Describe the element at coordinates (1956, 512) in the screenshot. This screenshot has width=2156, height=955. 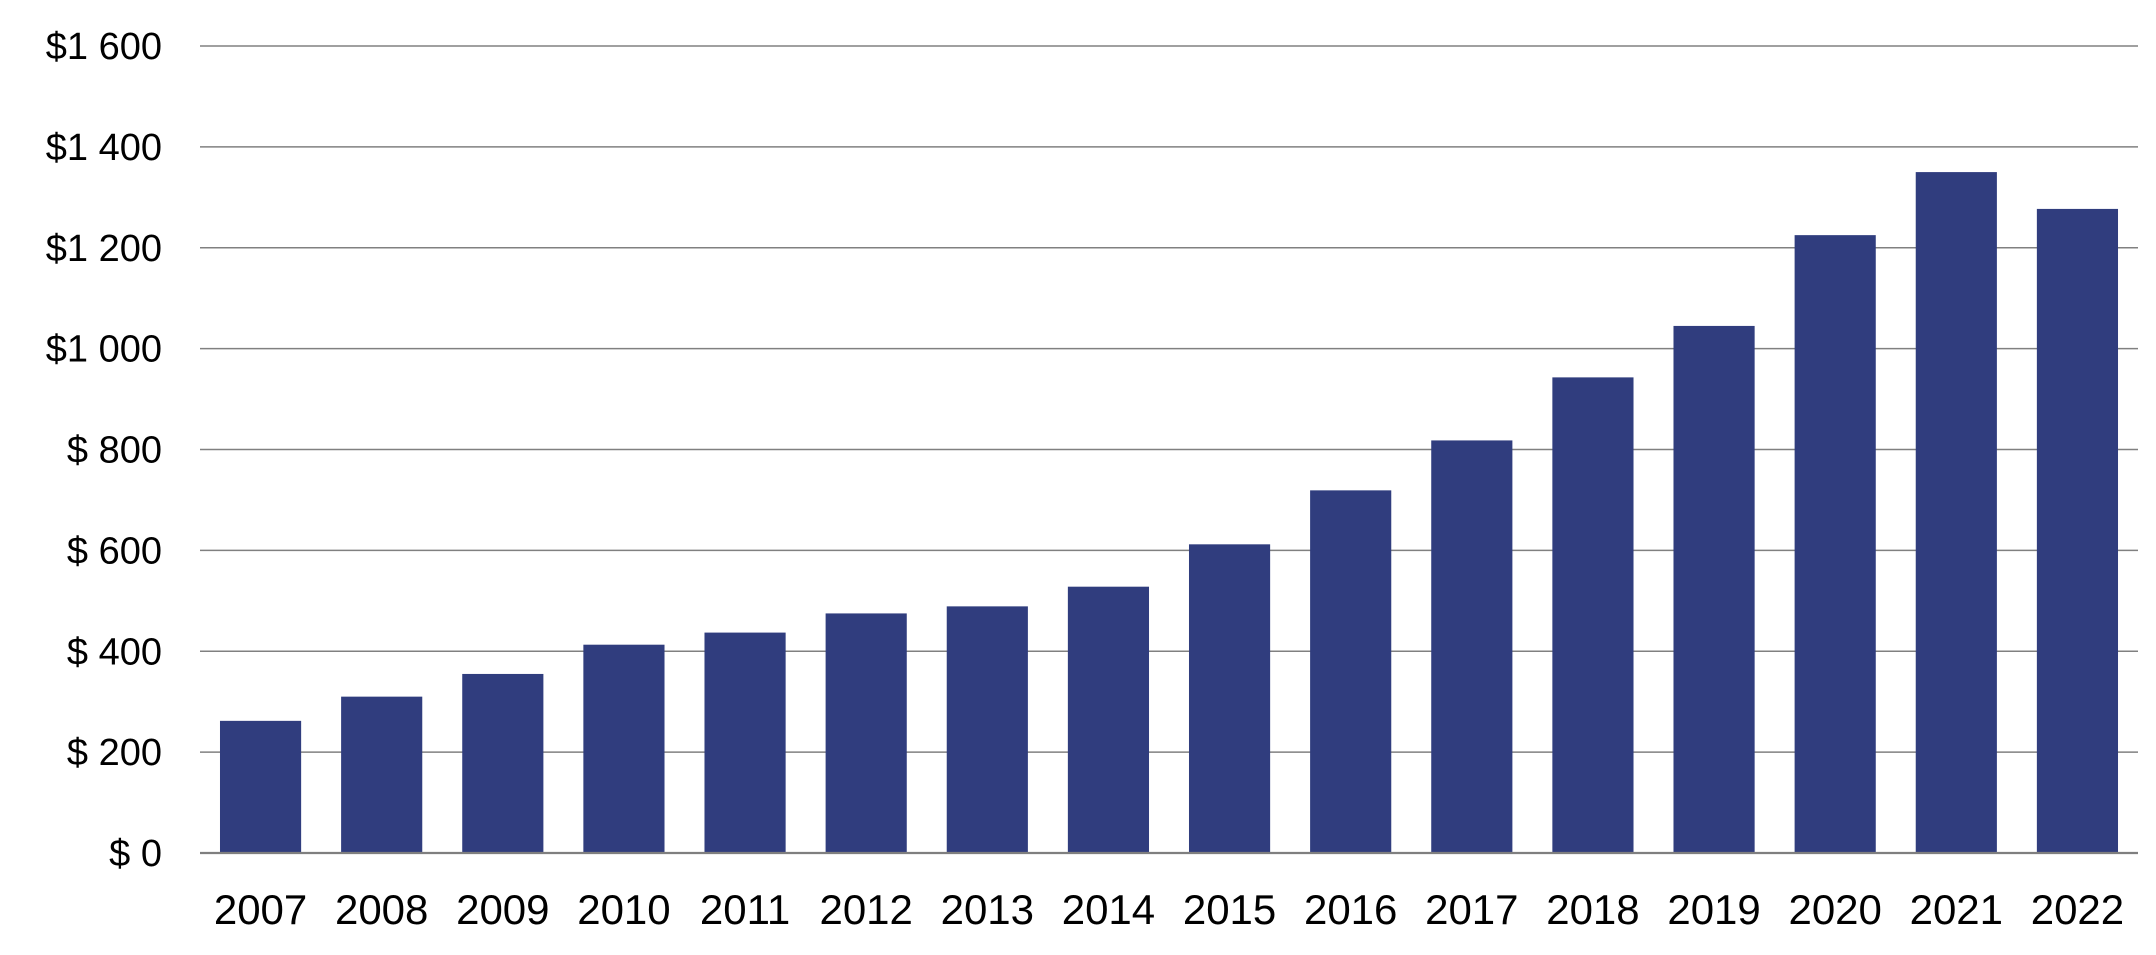
I see `bar-2021` at that location.